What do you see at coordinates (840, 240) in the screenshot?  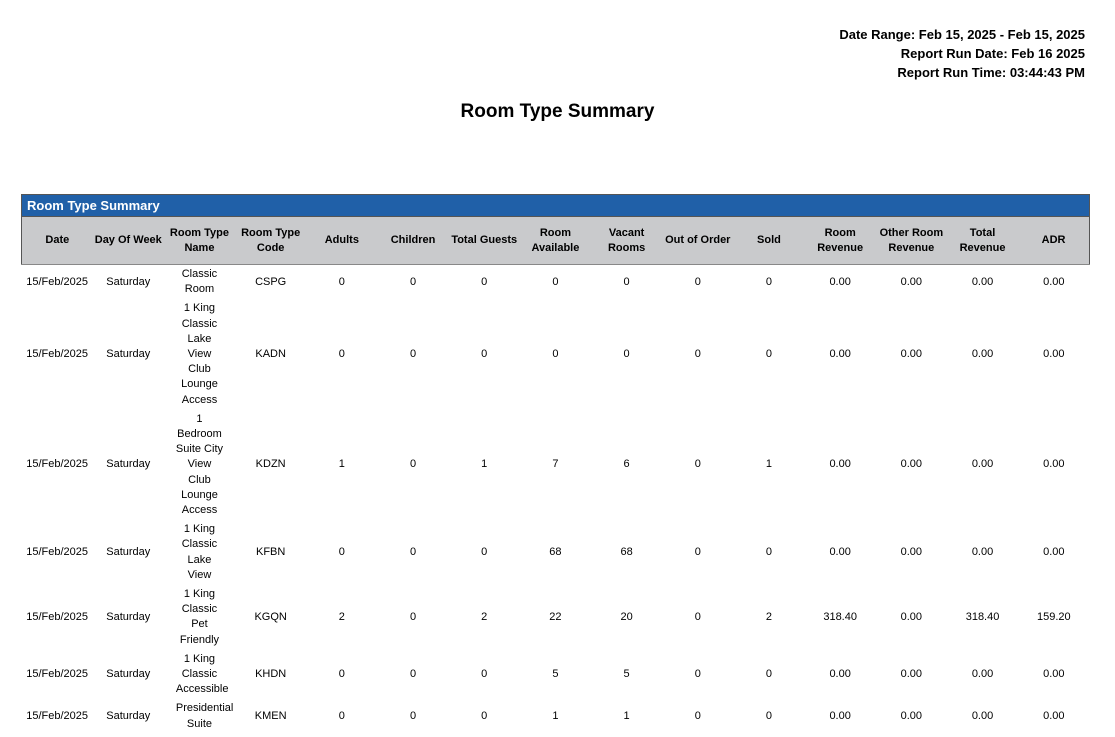 I see `column-header: Room Revenue` at bounding box center [840, 240].